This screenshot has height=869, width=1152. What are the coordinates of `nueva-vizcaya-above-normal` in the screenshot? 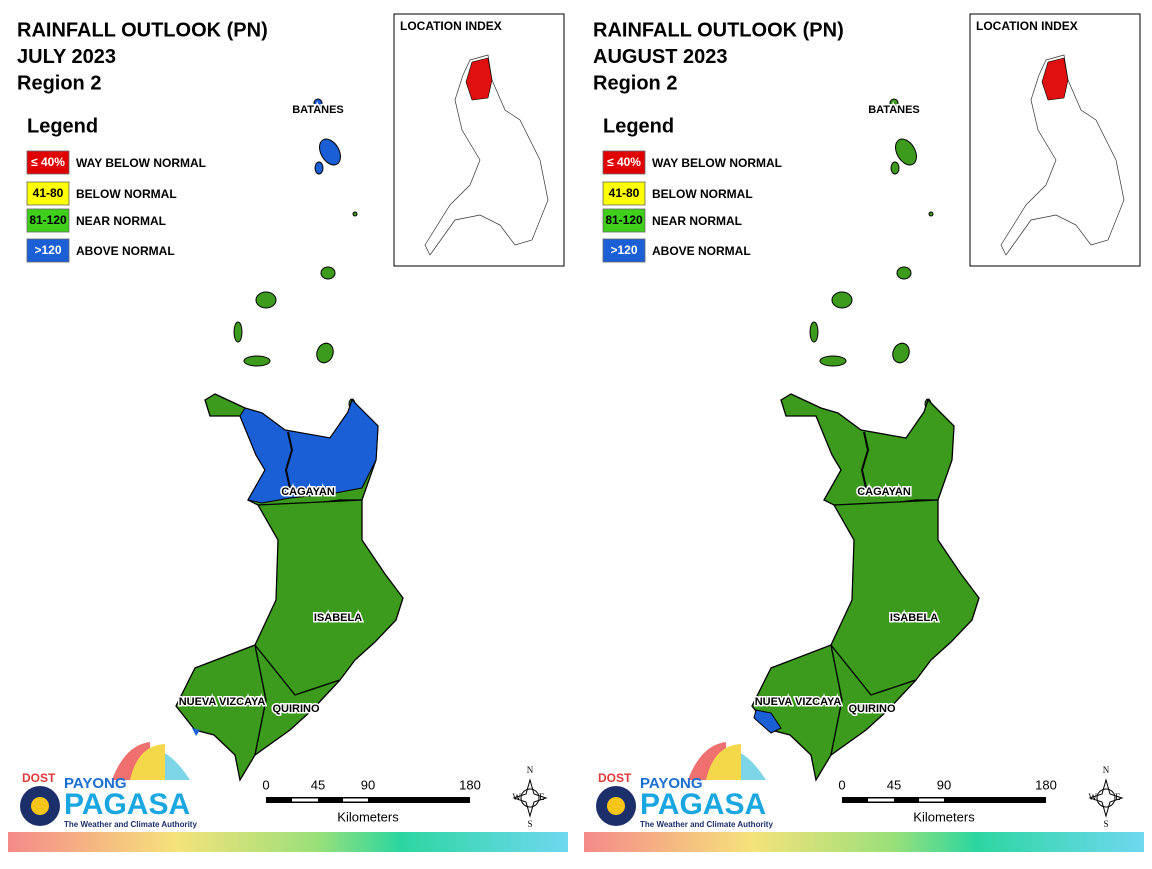 It's located at (196, 732).